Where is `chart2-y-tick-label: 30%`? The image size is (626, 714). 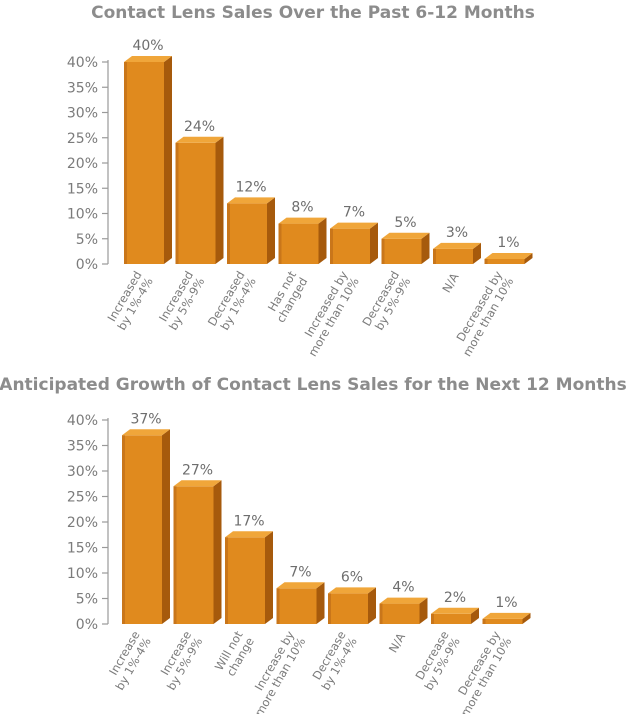
chart2-y-tick-label: 30% is located at coordinates (82, 472).